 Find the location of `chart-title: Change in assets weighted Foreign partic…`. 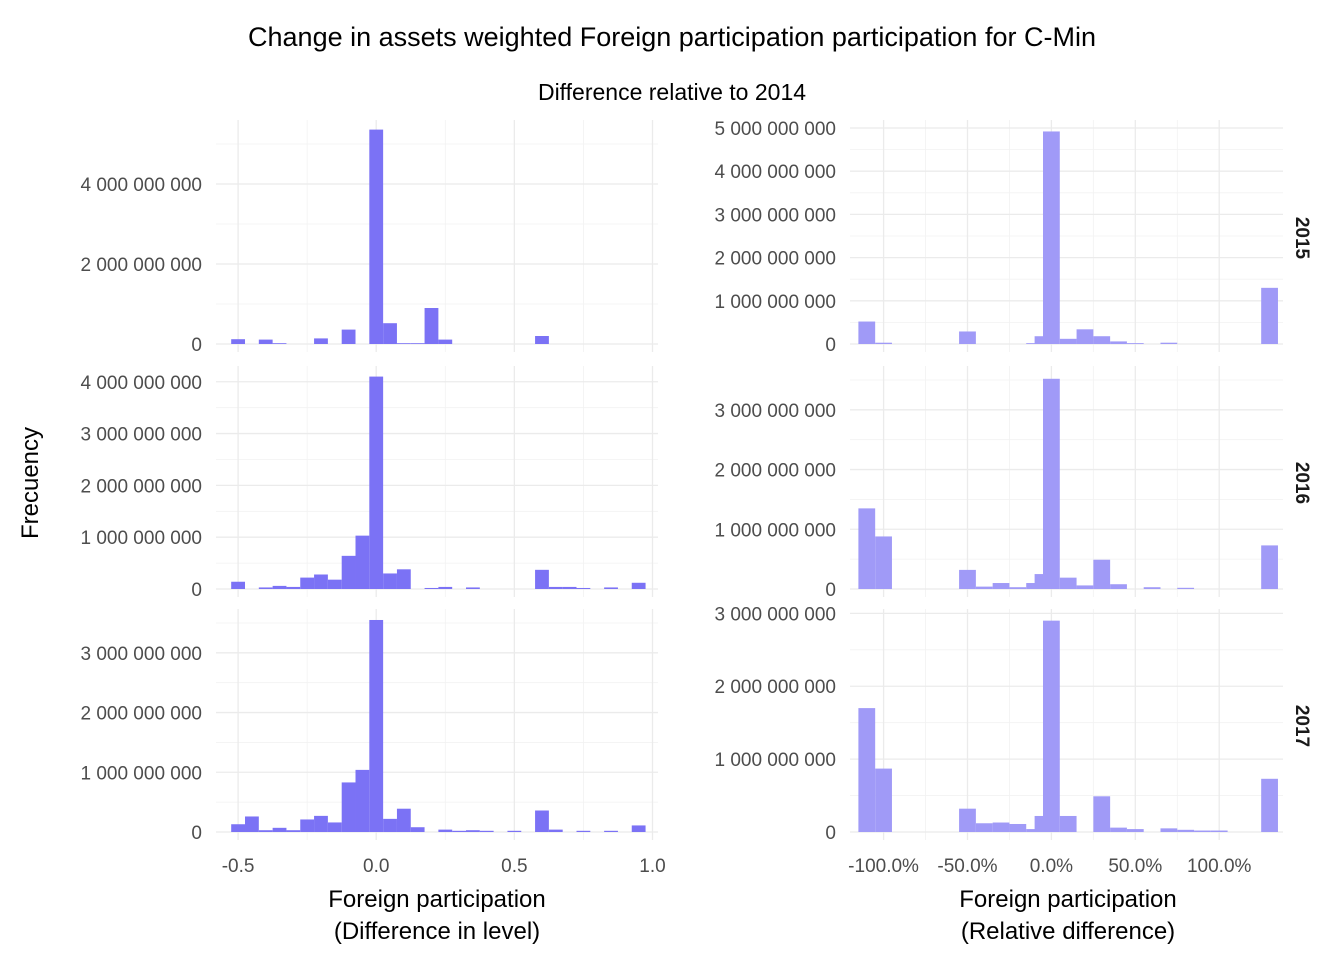

chart-title: Change in assets weighted Foreign partic… is located at coordinates (672, 37).